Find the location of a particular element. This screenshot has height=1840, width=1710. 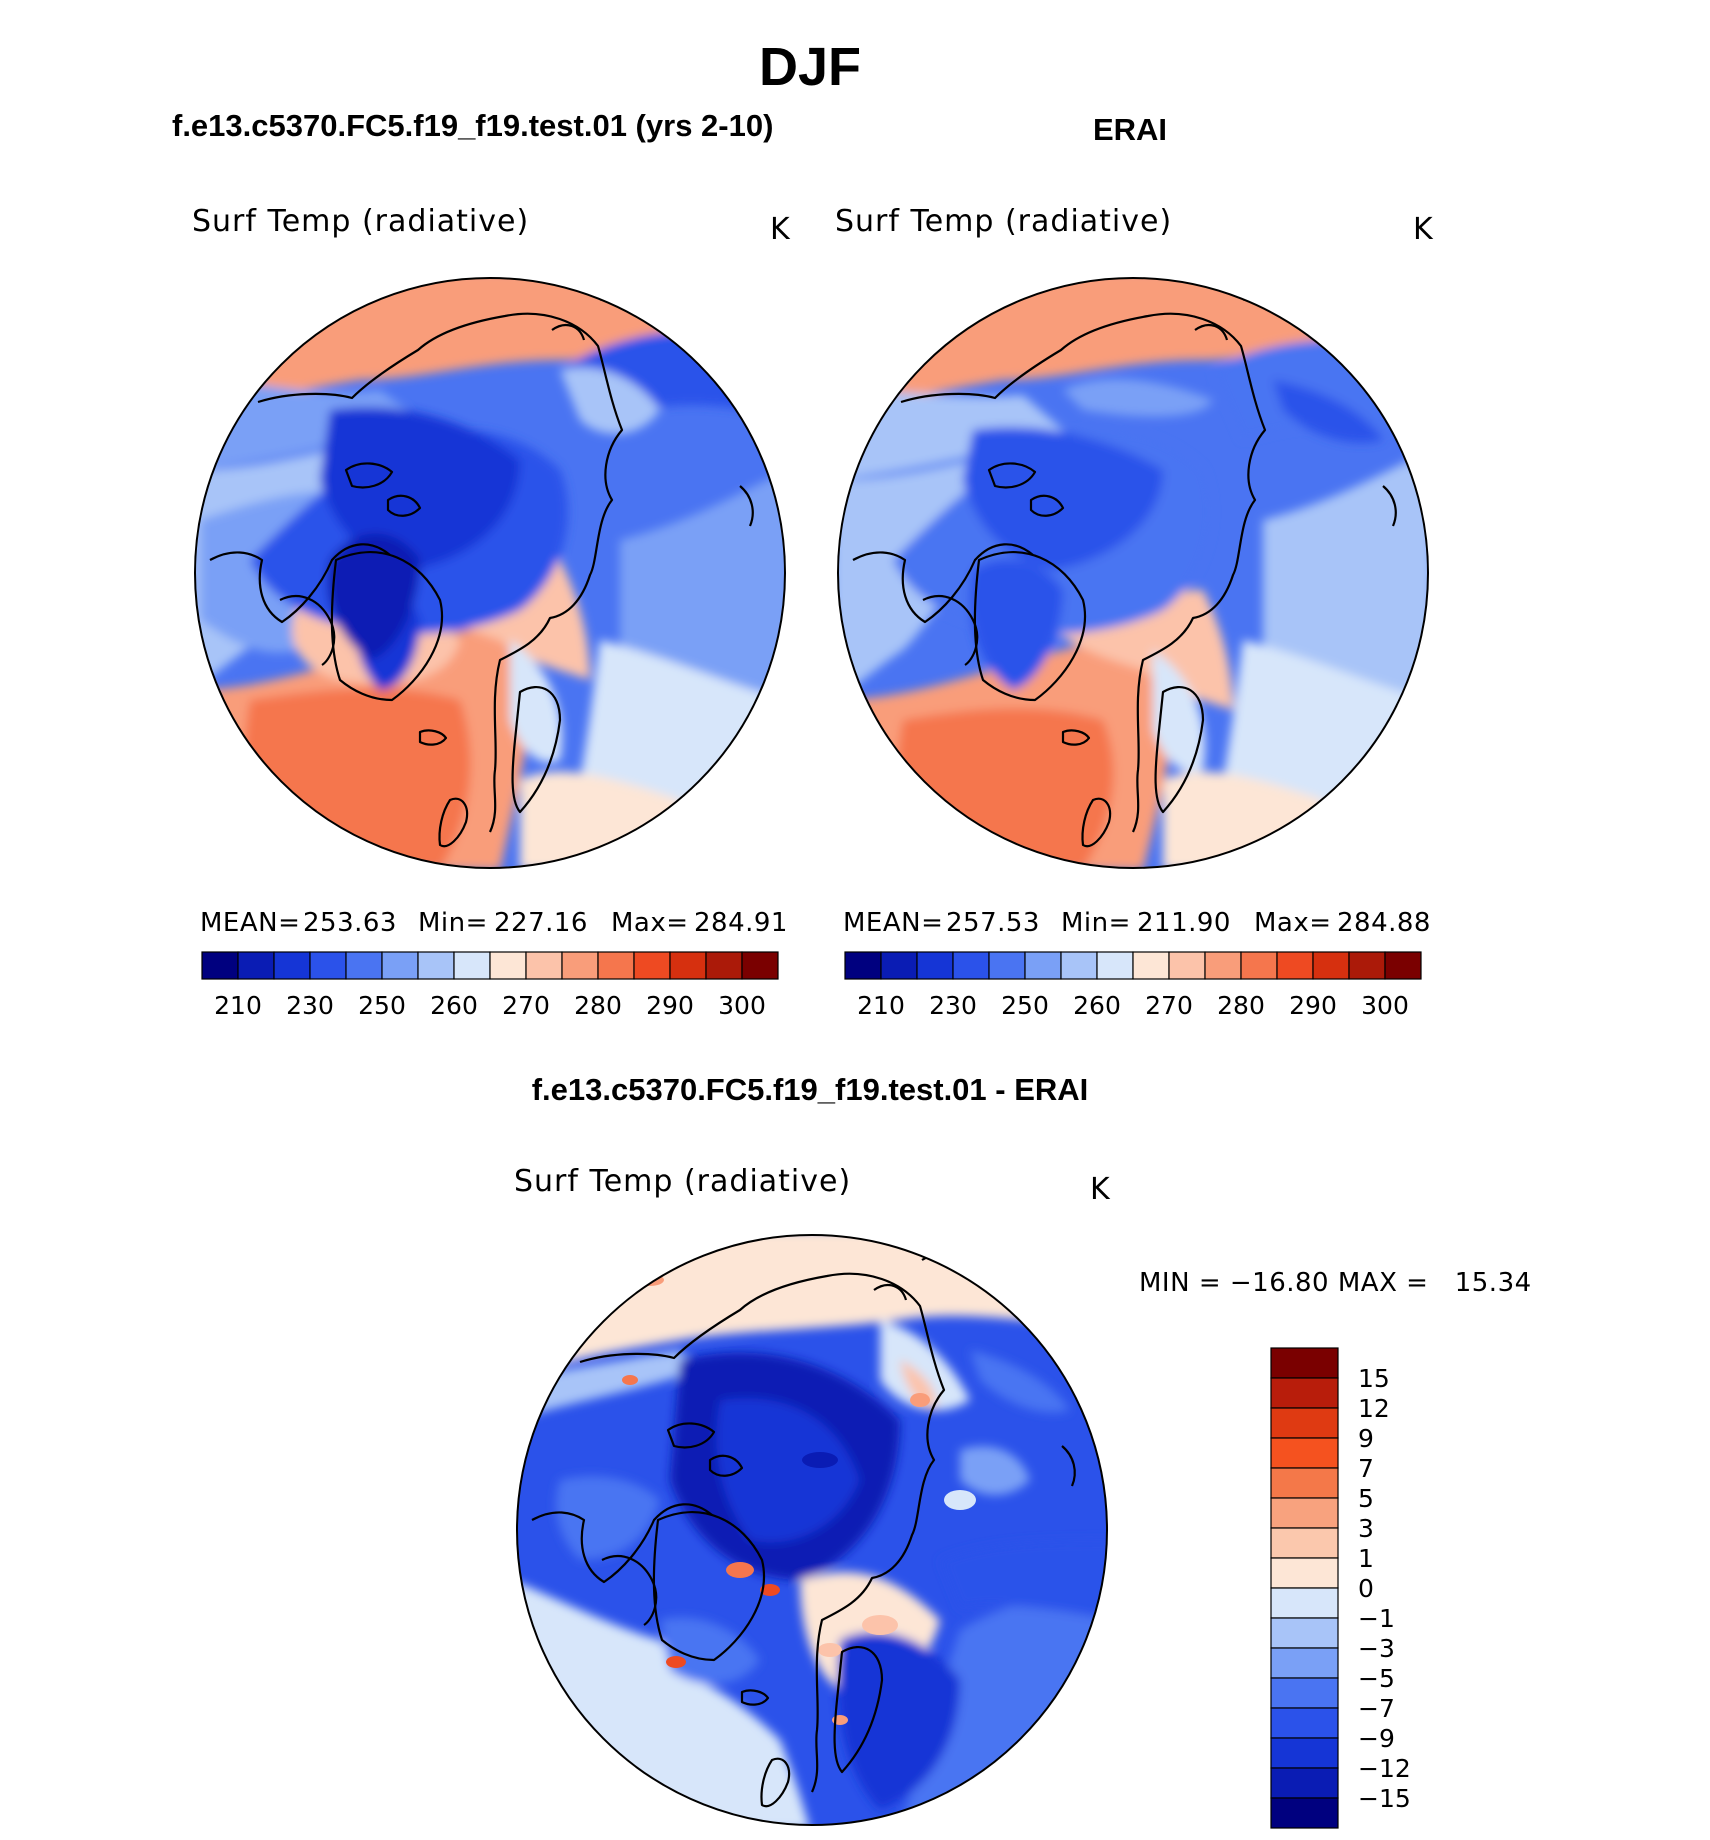

right-max-label: Max= is located at coordinates (1293, 923).